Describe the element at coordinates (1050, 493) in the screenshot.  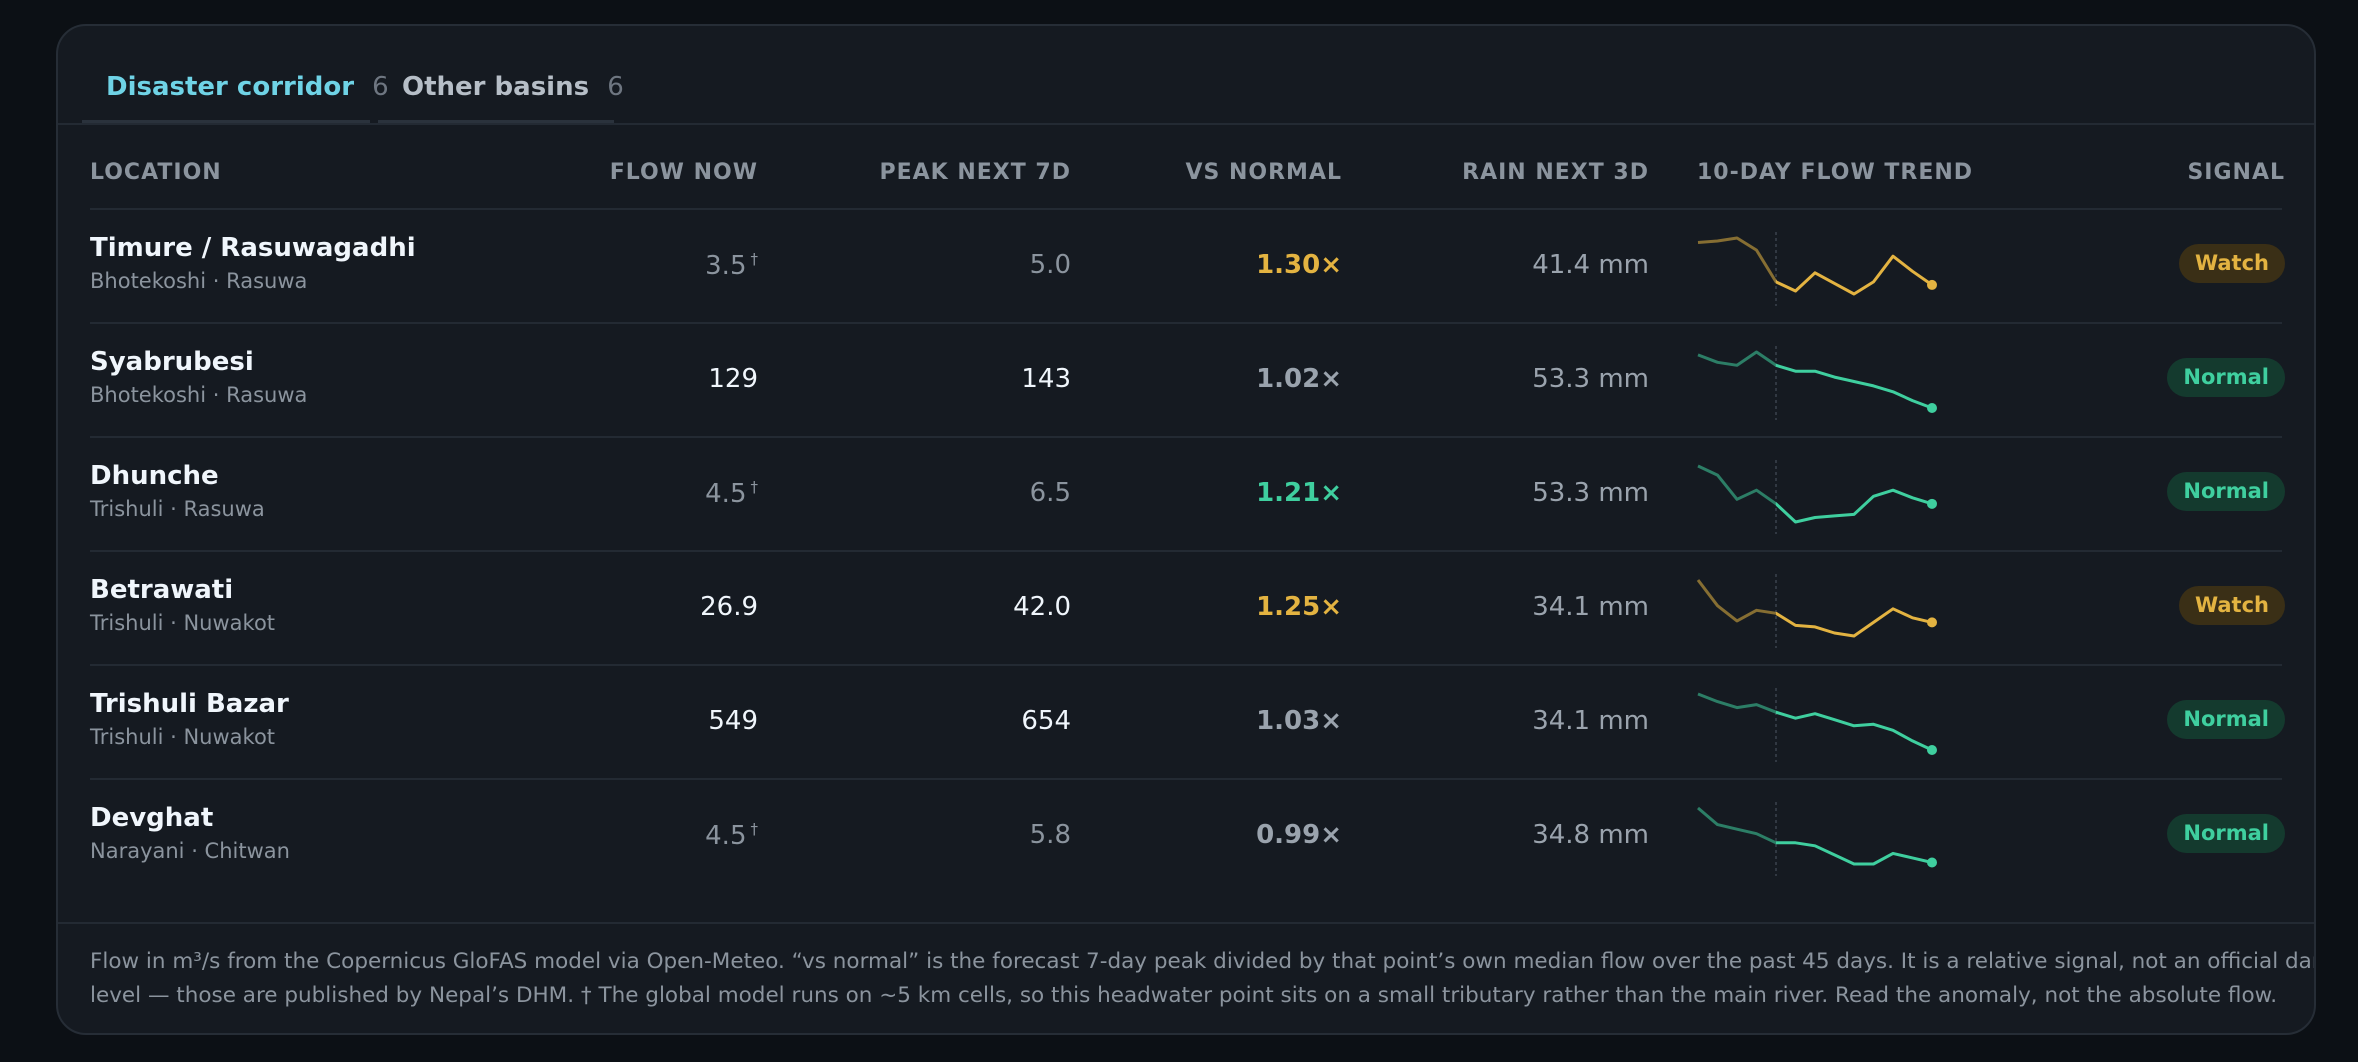
I see `peak: 6.5` at that location.